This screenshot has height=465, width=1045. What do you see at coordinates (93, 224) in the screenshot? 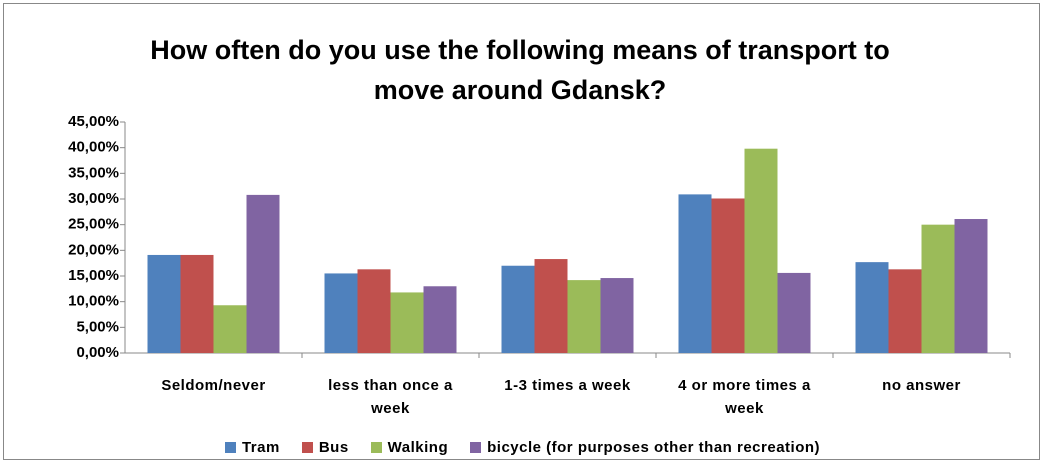
I see `y-tick-label: 25,00%` at bounding box center [93, 224].